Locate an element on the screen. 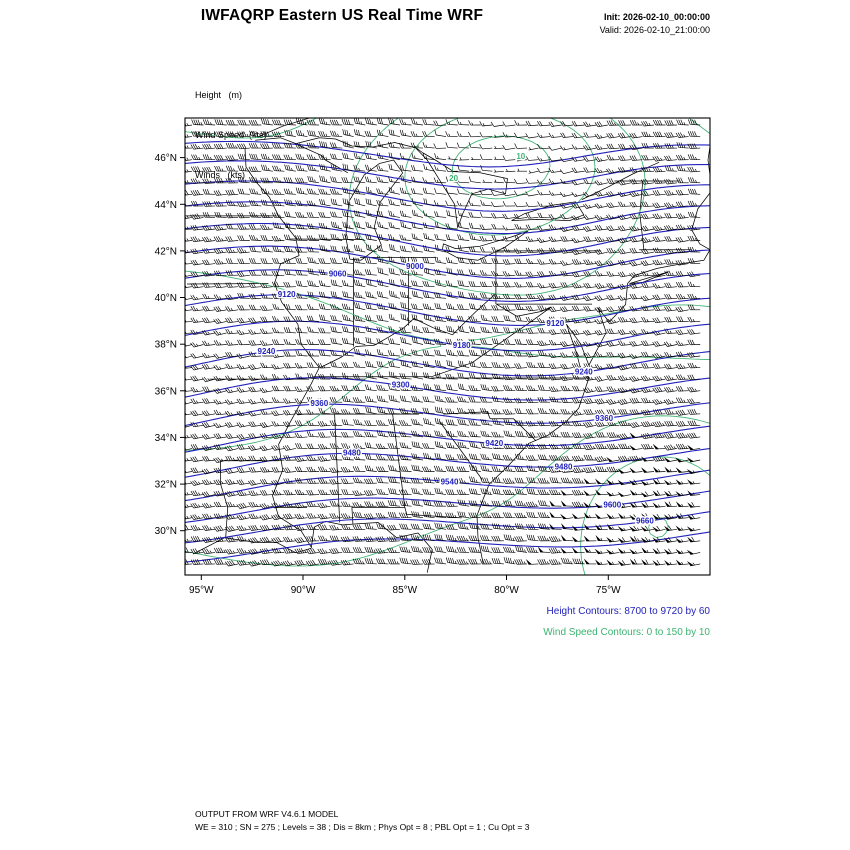 Image resolution: width=850 pixels, height=850 pixels. svg-text: 20 is located at coordinates (453, 178).